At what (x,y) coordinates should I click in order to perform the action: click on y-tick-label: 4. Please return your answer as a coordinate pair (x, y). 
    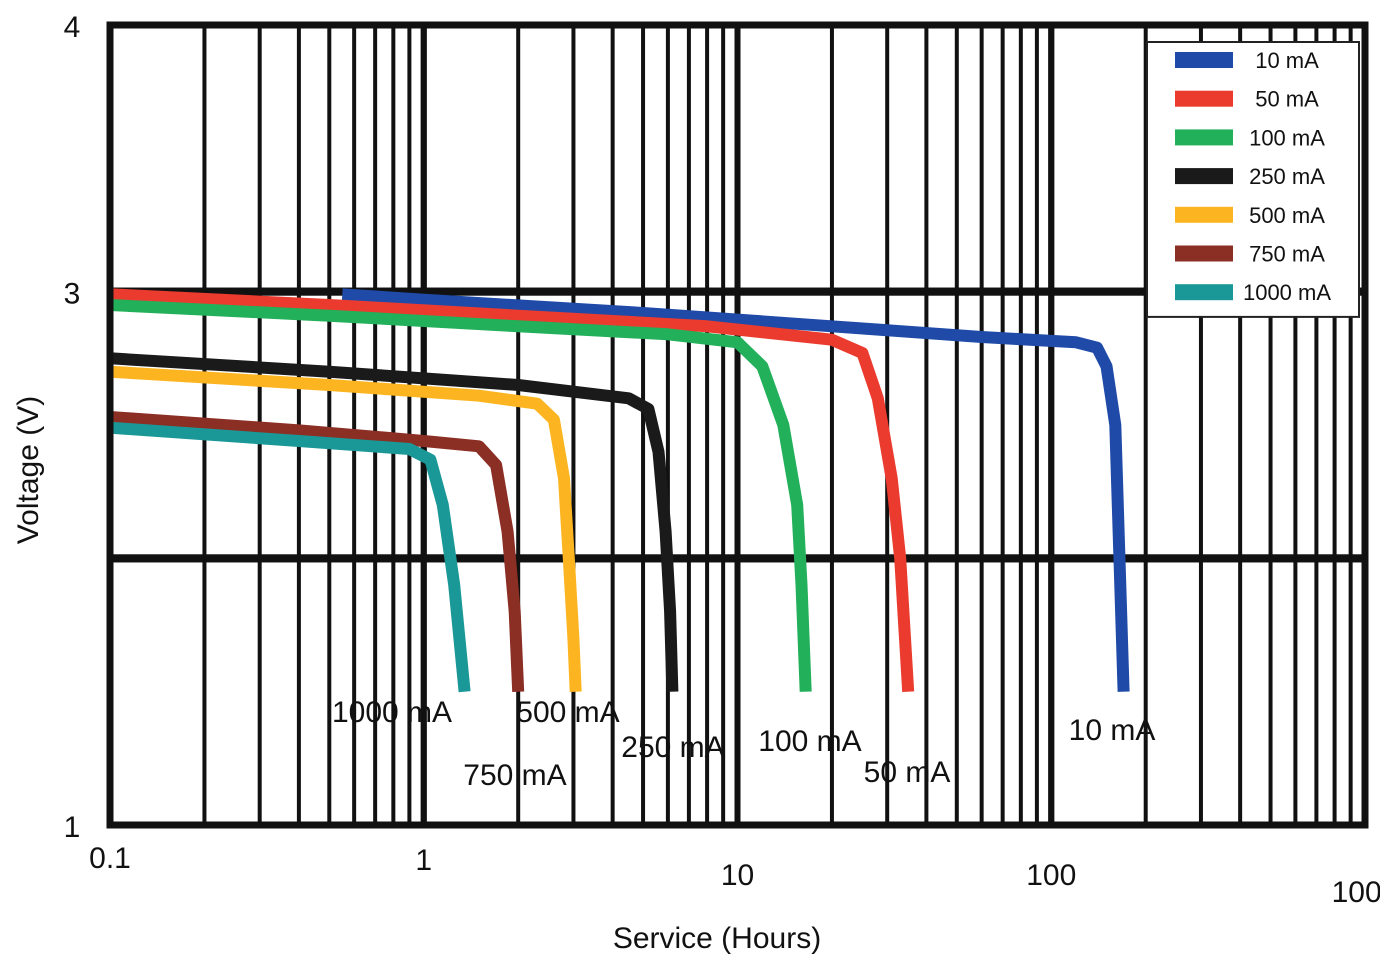
    Looking at the image, I should click on (72, 27).